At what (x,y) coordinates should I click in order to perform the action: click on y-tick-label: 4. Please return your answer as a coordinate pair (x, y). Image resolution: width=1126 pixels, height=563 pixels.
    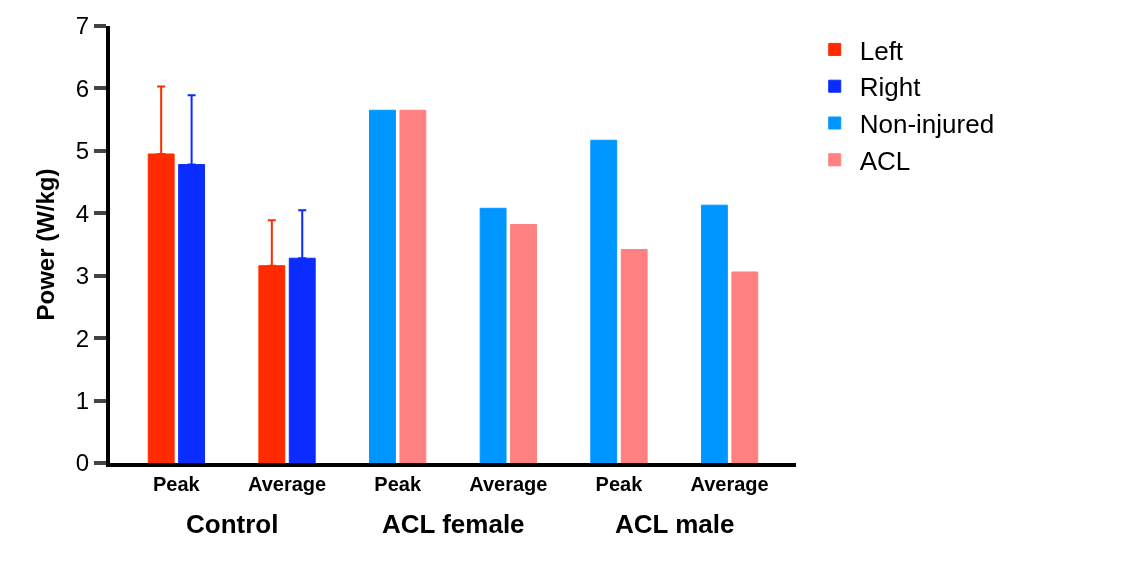
    Looking at the image, I should click on (82, 213).